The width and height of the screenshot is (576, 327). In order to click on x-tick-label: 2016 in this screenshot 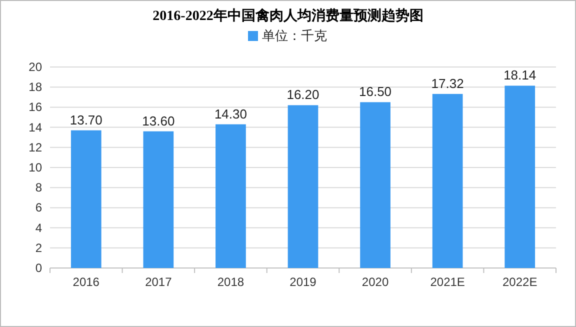, I will do `click(86, 282)`.